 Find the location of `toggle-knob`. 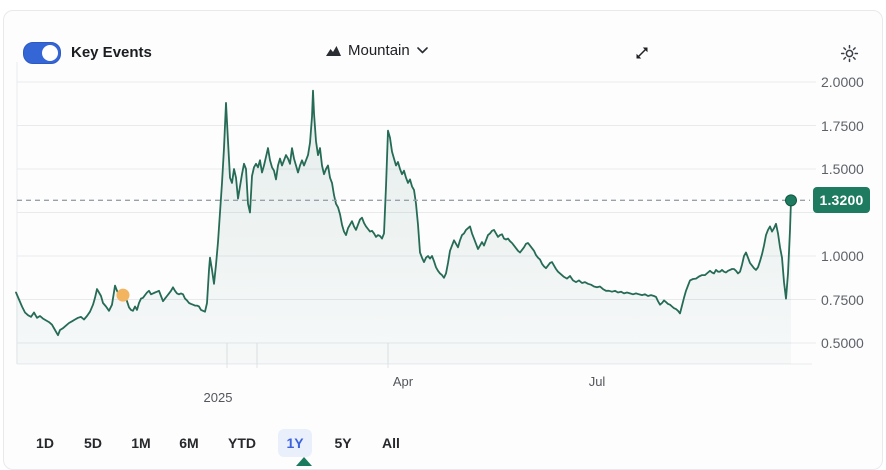

toggle-knob is located at coordinates (50, 53).